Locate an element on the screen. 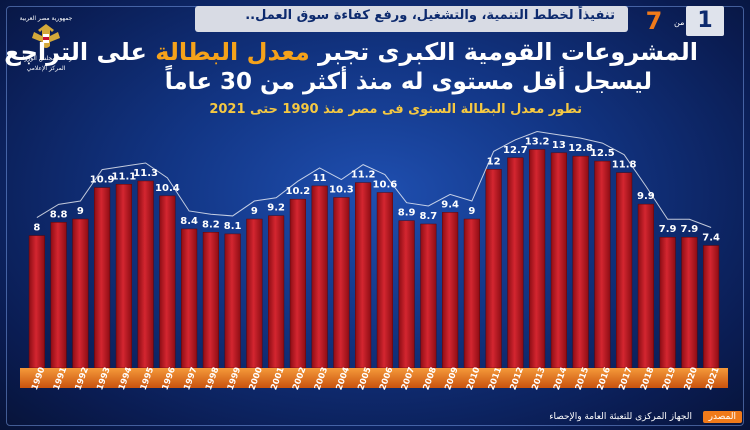  bar-2004 is located at coordinates (341, 283).